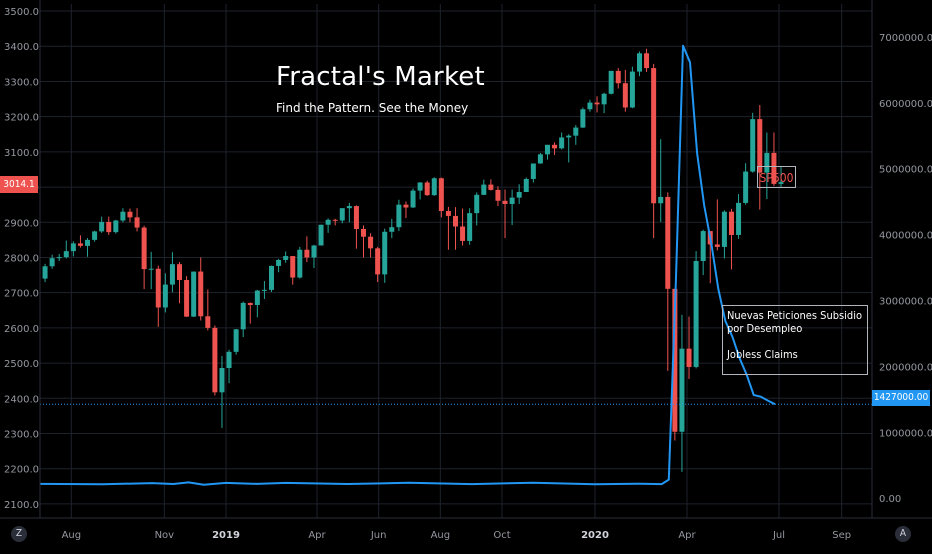  Describe the element at coordinates (21, 47) in the screenshot. I see `left-tick-label: 3400.0` at that location.